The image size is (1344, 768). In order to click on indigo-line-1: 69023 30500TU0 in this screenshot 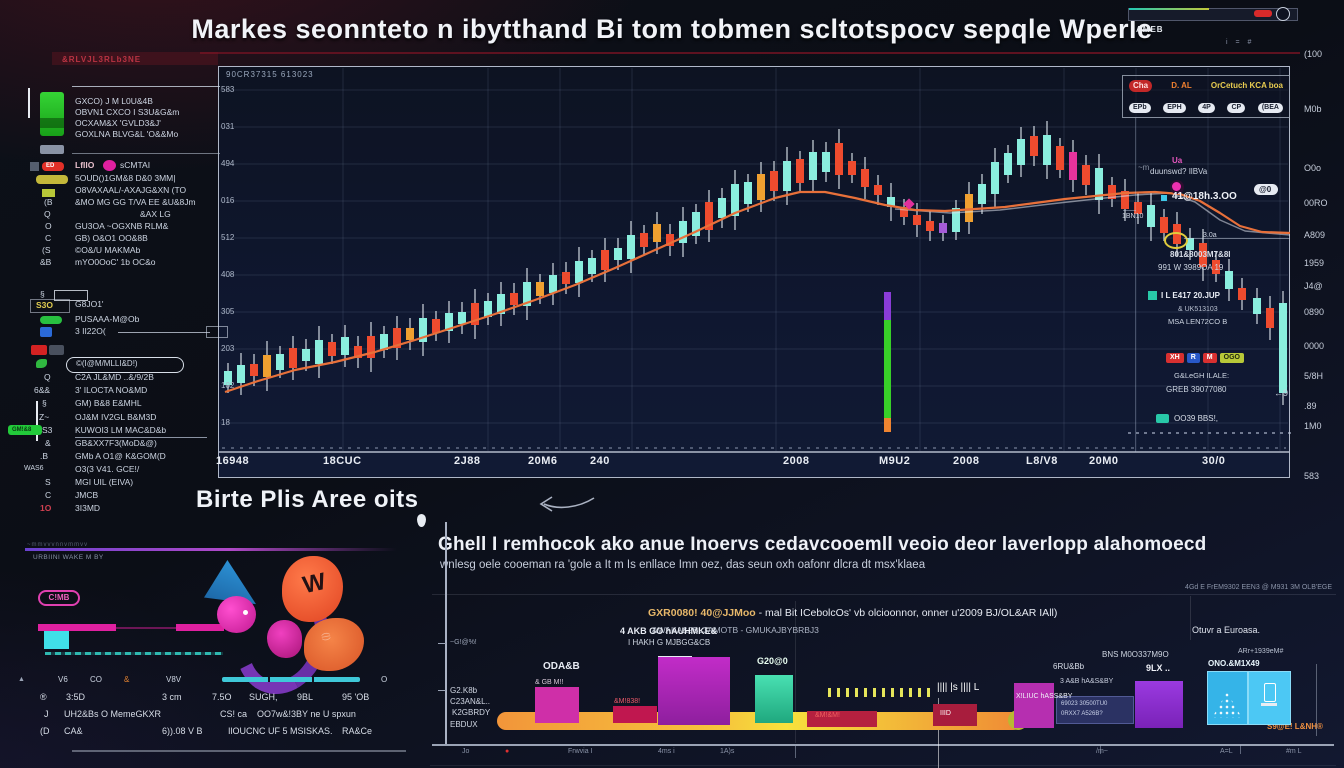, I will do `click(1084, 704)`.